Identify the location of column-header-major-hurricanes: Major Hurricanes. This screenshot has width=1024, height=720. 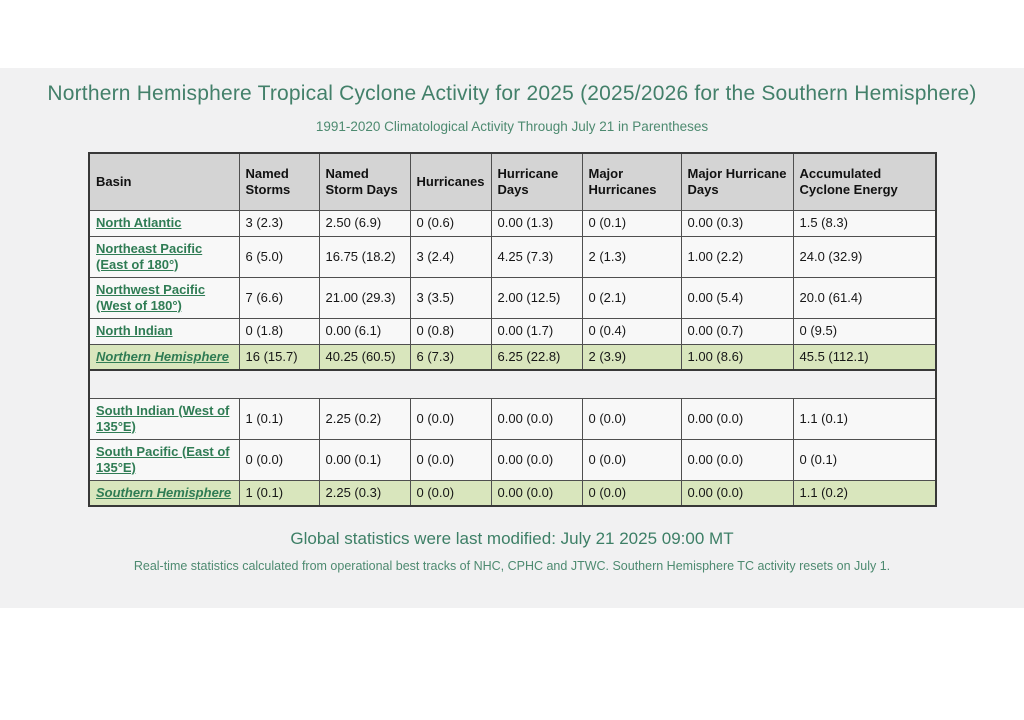
(631, 181).